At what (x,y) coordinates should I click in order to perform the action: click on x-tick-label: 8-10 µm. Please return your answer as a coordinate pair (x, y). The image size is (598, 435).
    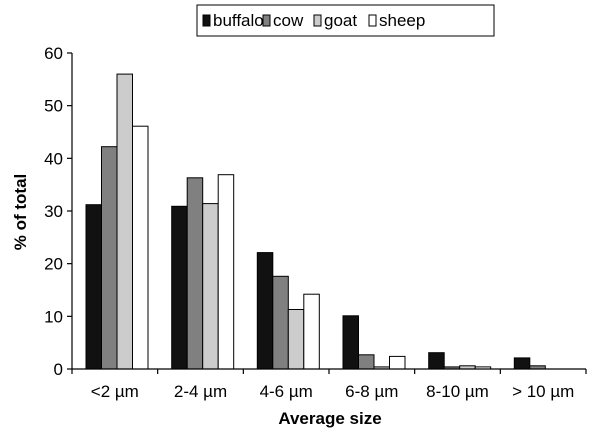
    Looking at the image, I should click on (457, 391).